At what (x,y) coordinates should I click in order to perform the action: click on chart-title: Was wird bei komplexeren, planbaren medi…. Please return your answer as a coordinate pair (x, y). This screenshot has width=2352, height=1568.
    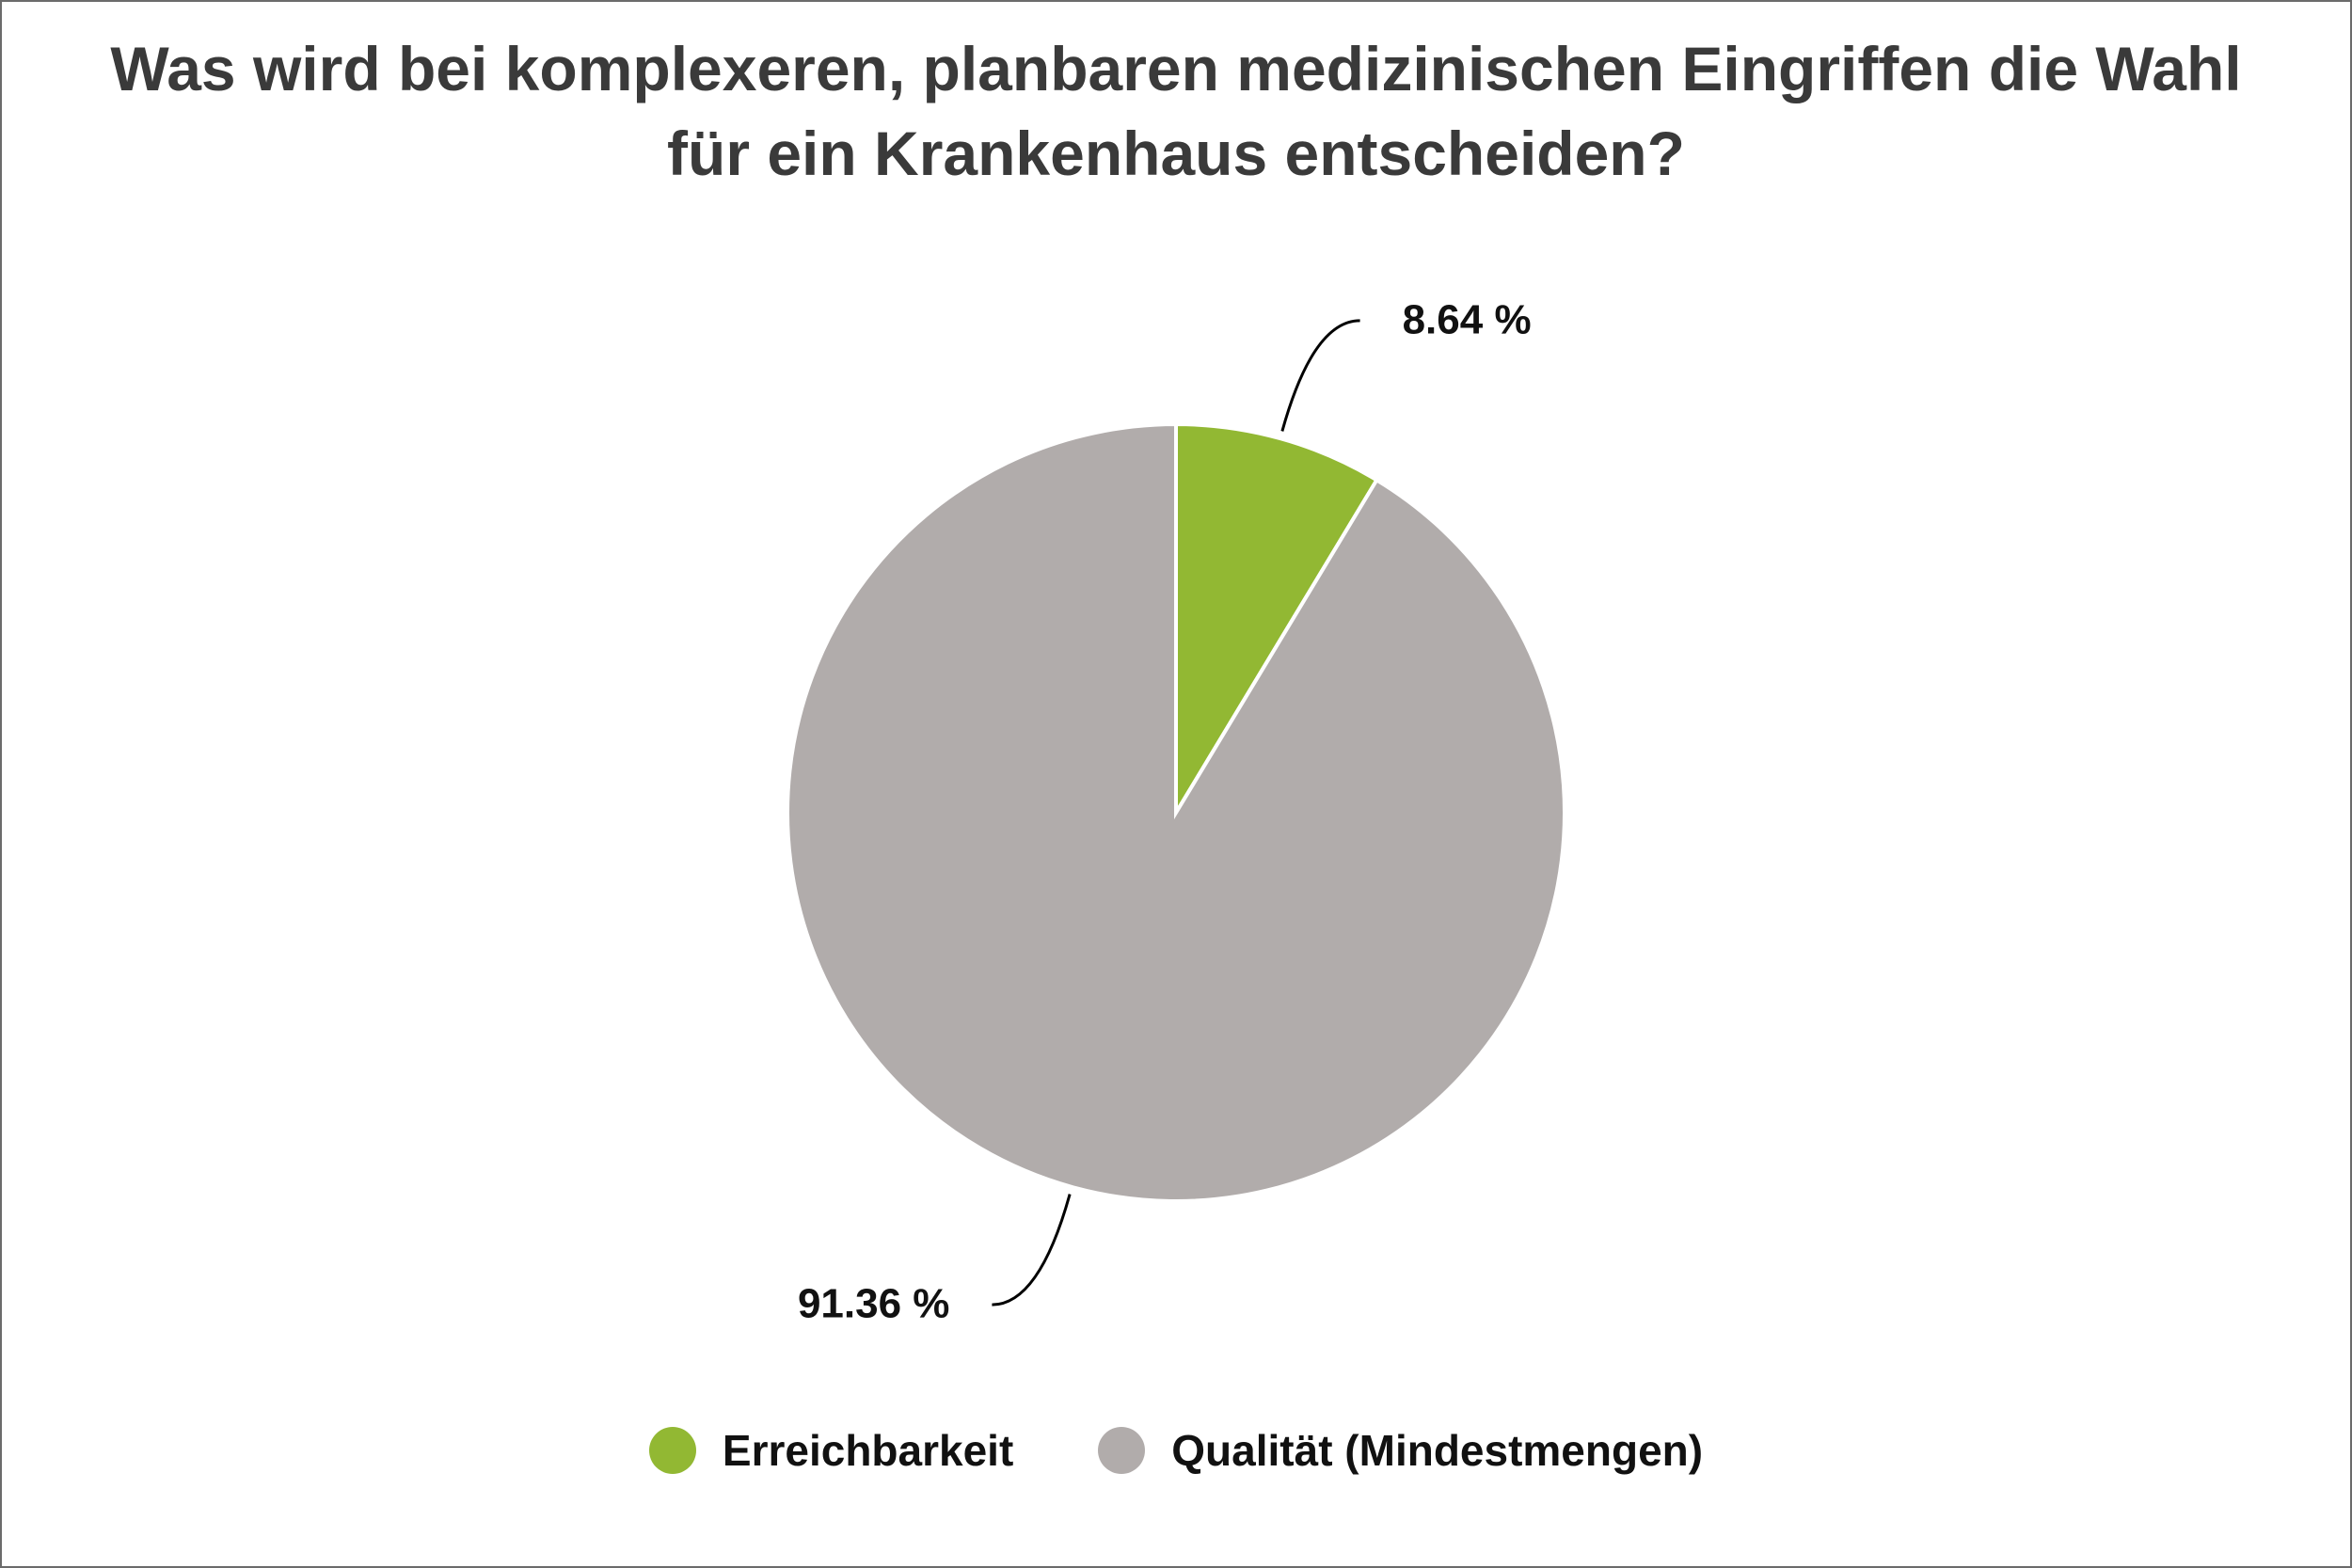
    Looking at the image, I should click on (1176, 111).